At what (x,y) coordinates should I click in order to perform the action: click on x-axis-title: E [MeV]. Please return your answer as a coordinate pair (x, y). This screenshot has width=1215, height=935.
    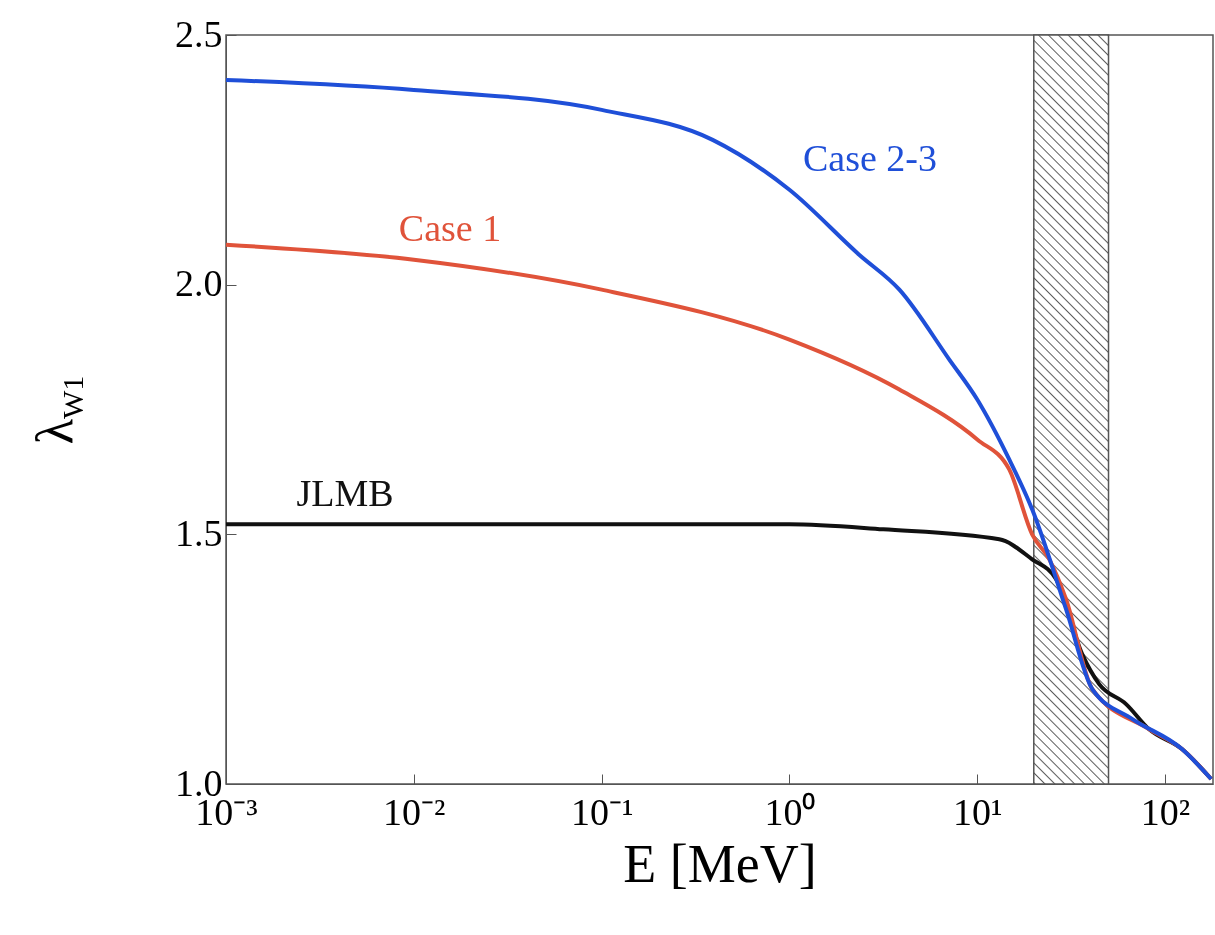
    Looking at the image, I should click on (720, 863).